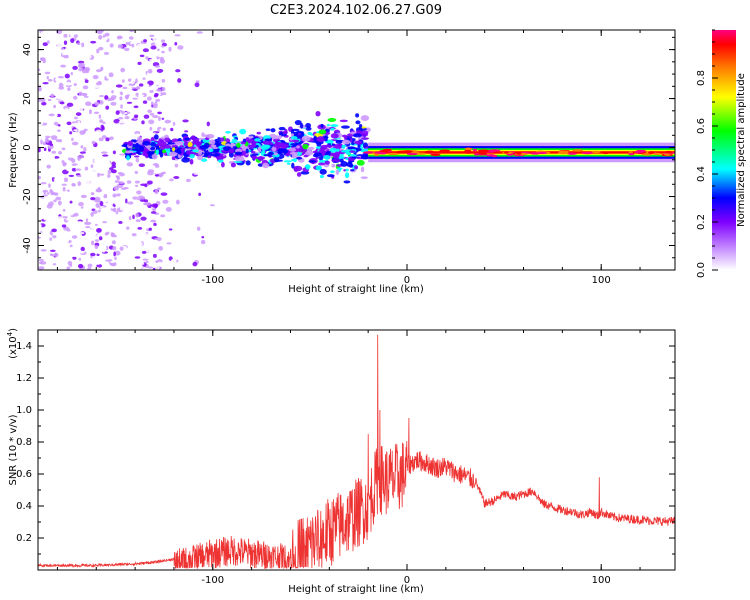  I want to click on x-tick-label: 100, so click(601, 580).